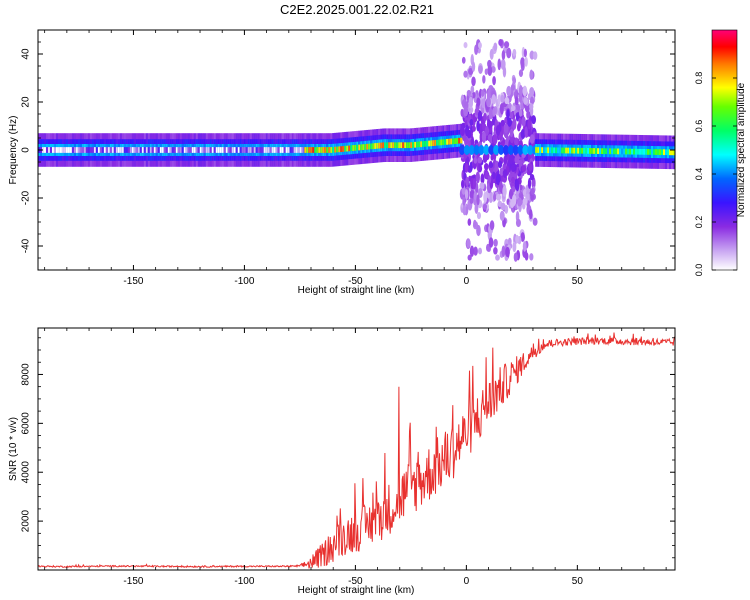 The height and width of the screenshot is (600, 750). What do you see at coordinates (244, 581) in the screenshot?
I see `snr-x-tick-label: -100` at bounding box center [244, 581].